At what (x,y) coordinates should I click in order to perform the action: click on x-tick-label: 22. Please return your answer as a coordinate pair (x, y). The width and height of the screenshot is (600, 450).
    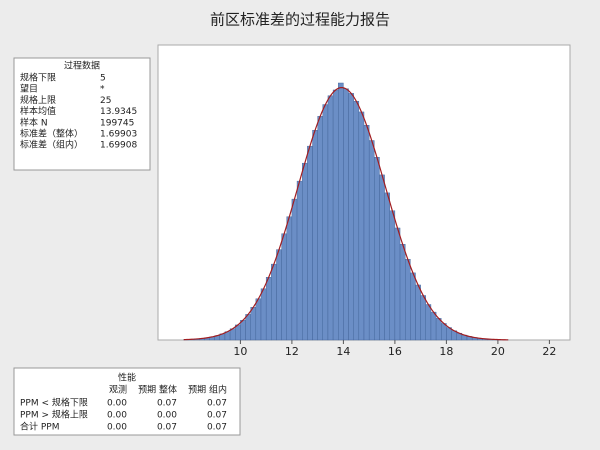
    Looking at the image, I should click on (549, 351).